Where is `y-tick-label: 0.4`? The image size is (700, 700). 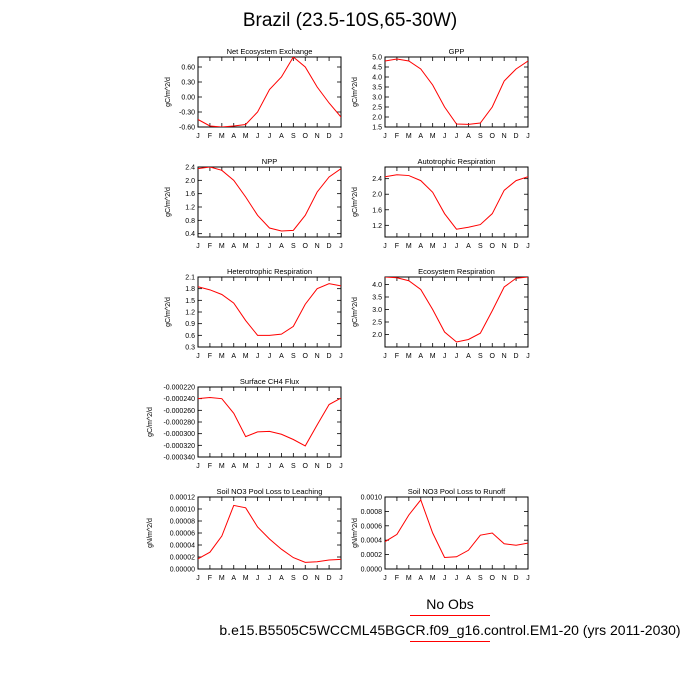 y-tick-label: 0.4 is located at coordinates (190, 234).